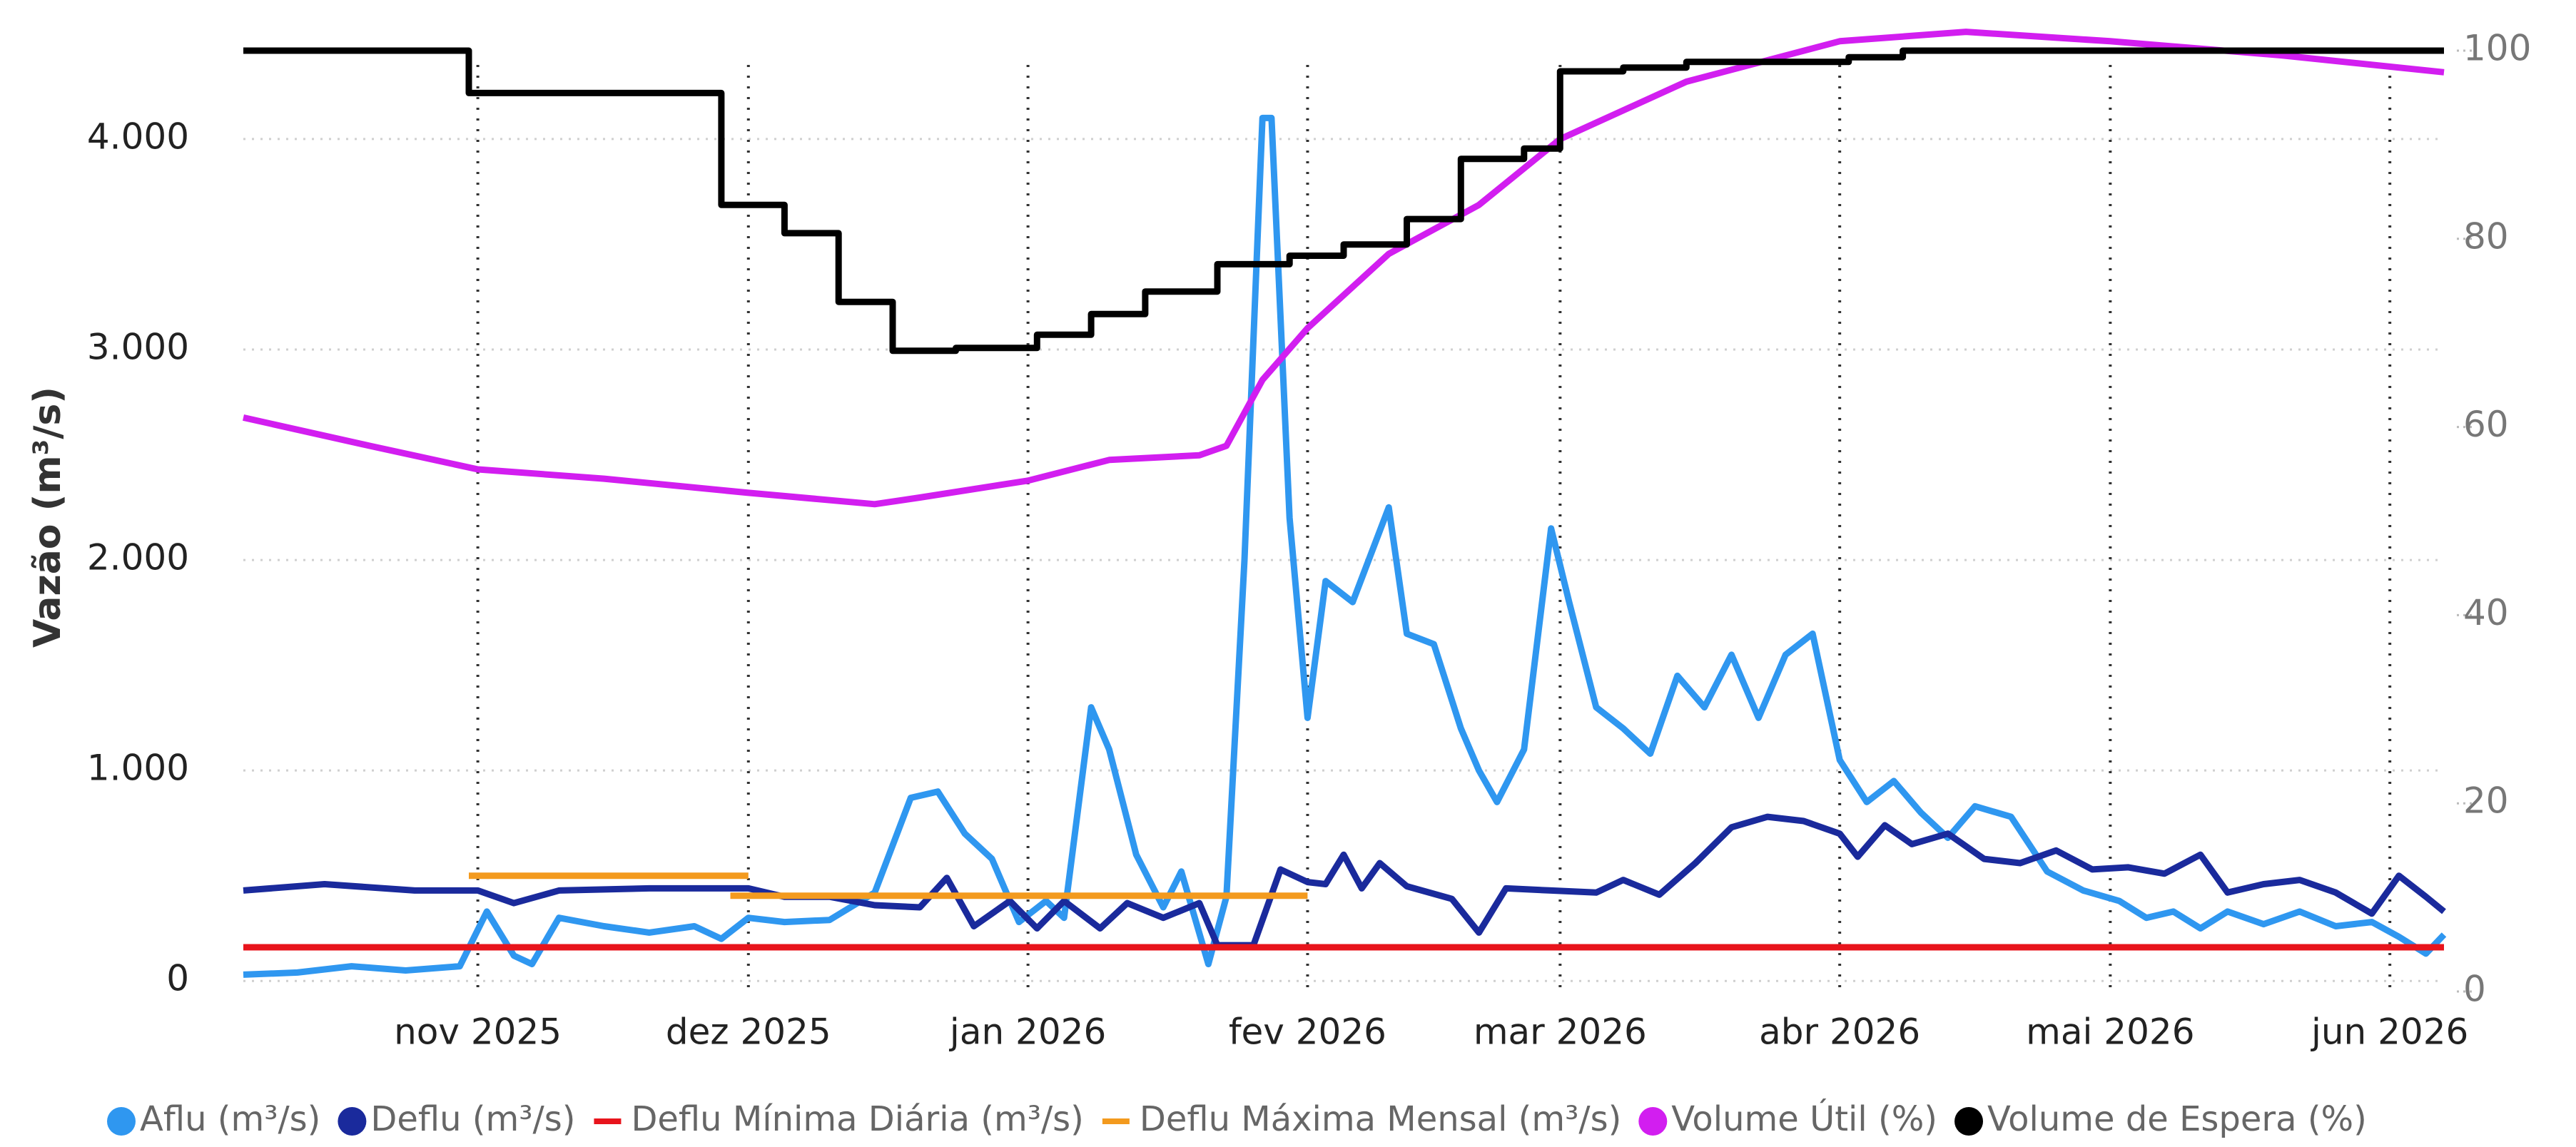 The width and height of the screenshot is (2576, 1147). Describe the element at coordinates (2474, 989) in the screenshot. I see `y2-tick-label: 0` at that location.